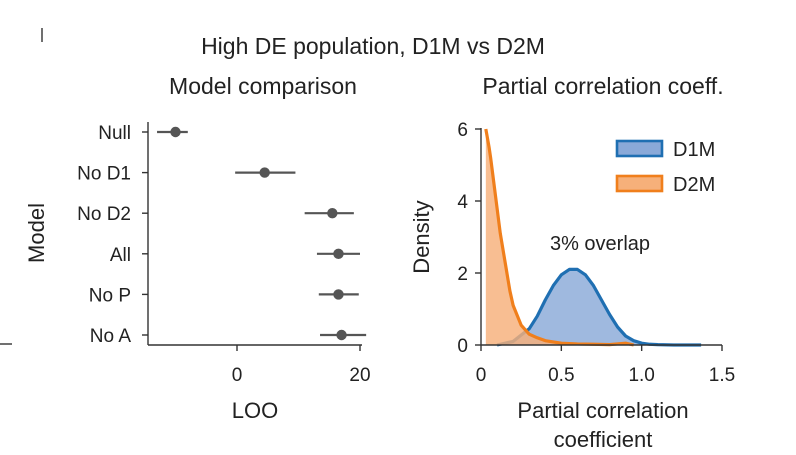  I want to click on left-category-label: No D2, so click(104, 214).